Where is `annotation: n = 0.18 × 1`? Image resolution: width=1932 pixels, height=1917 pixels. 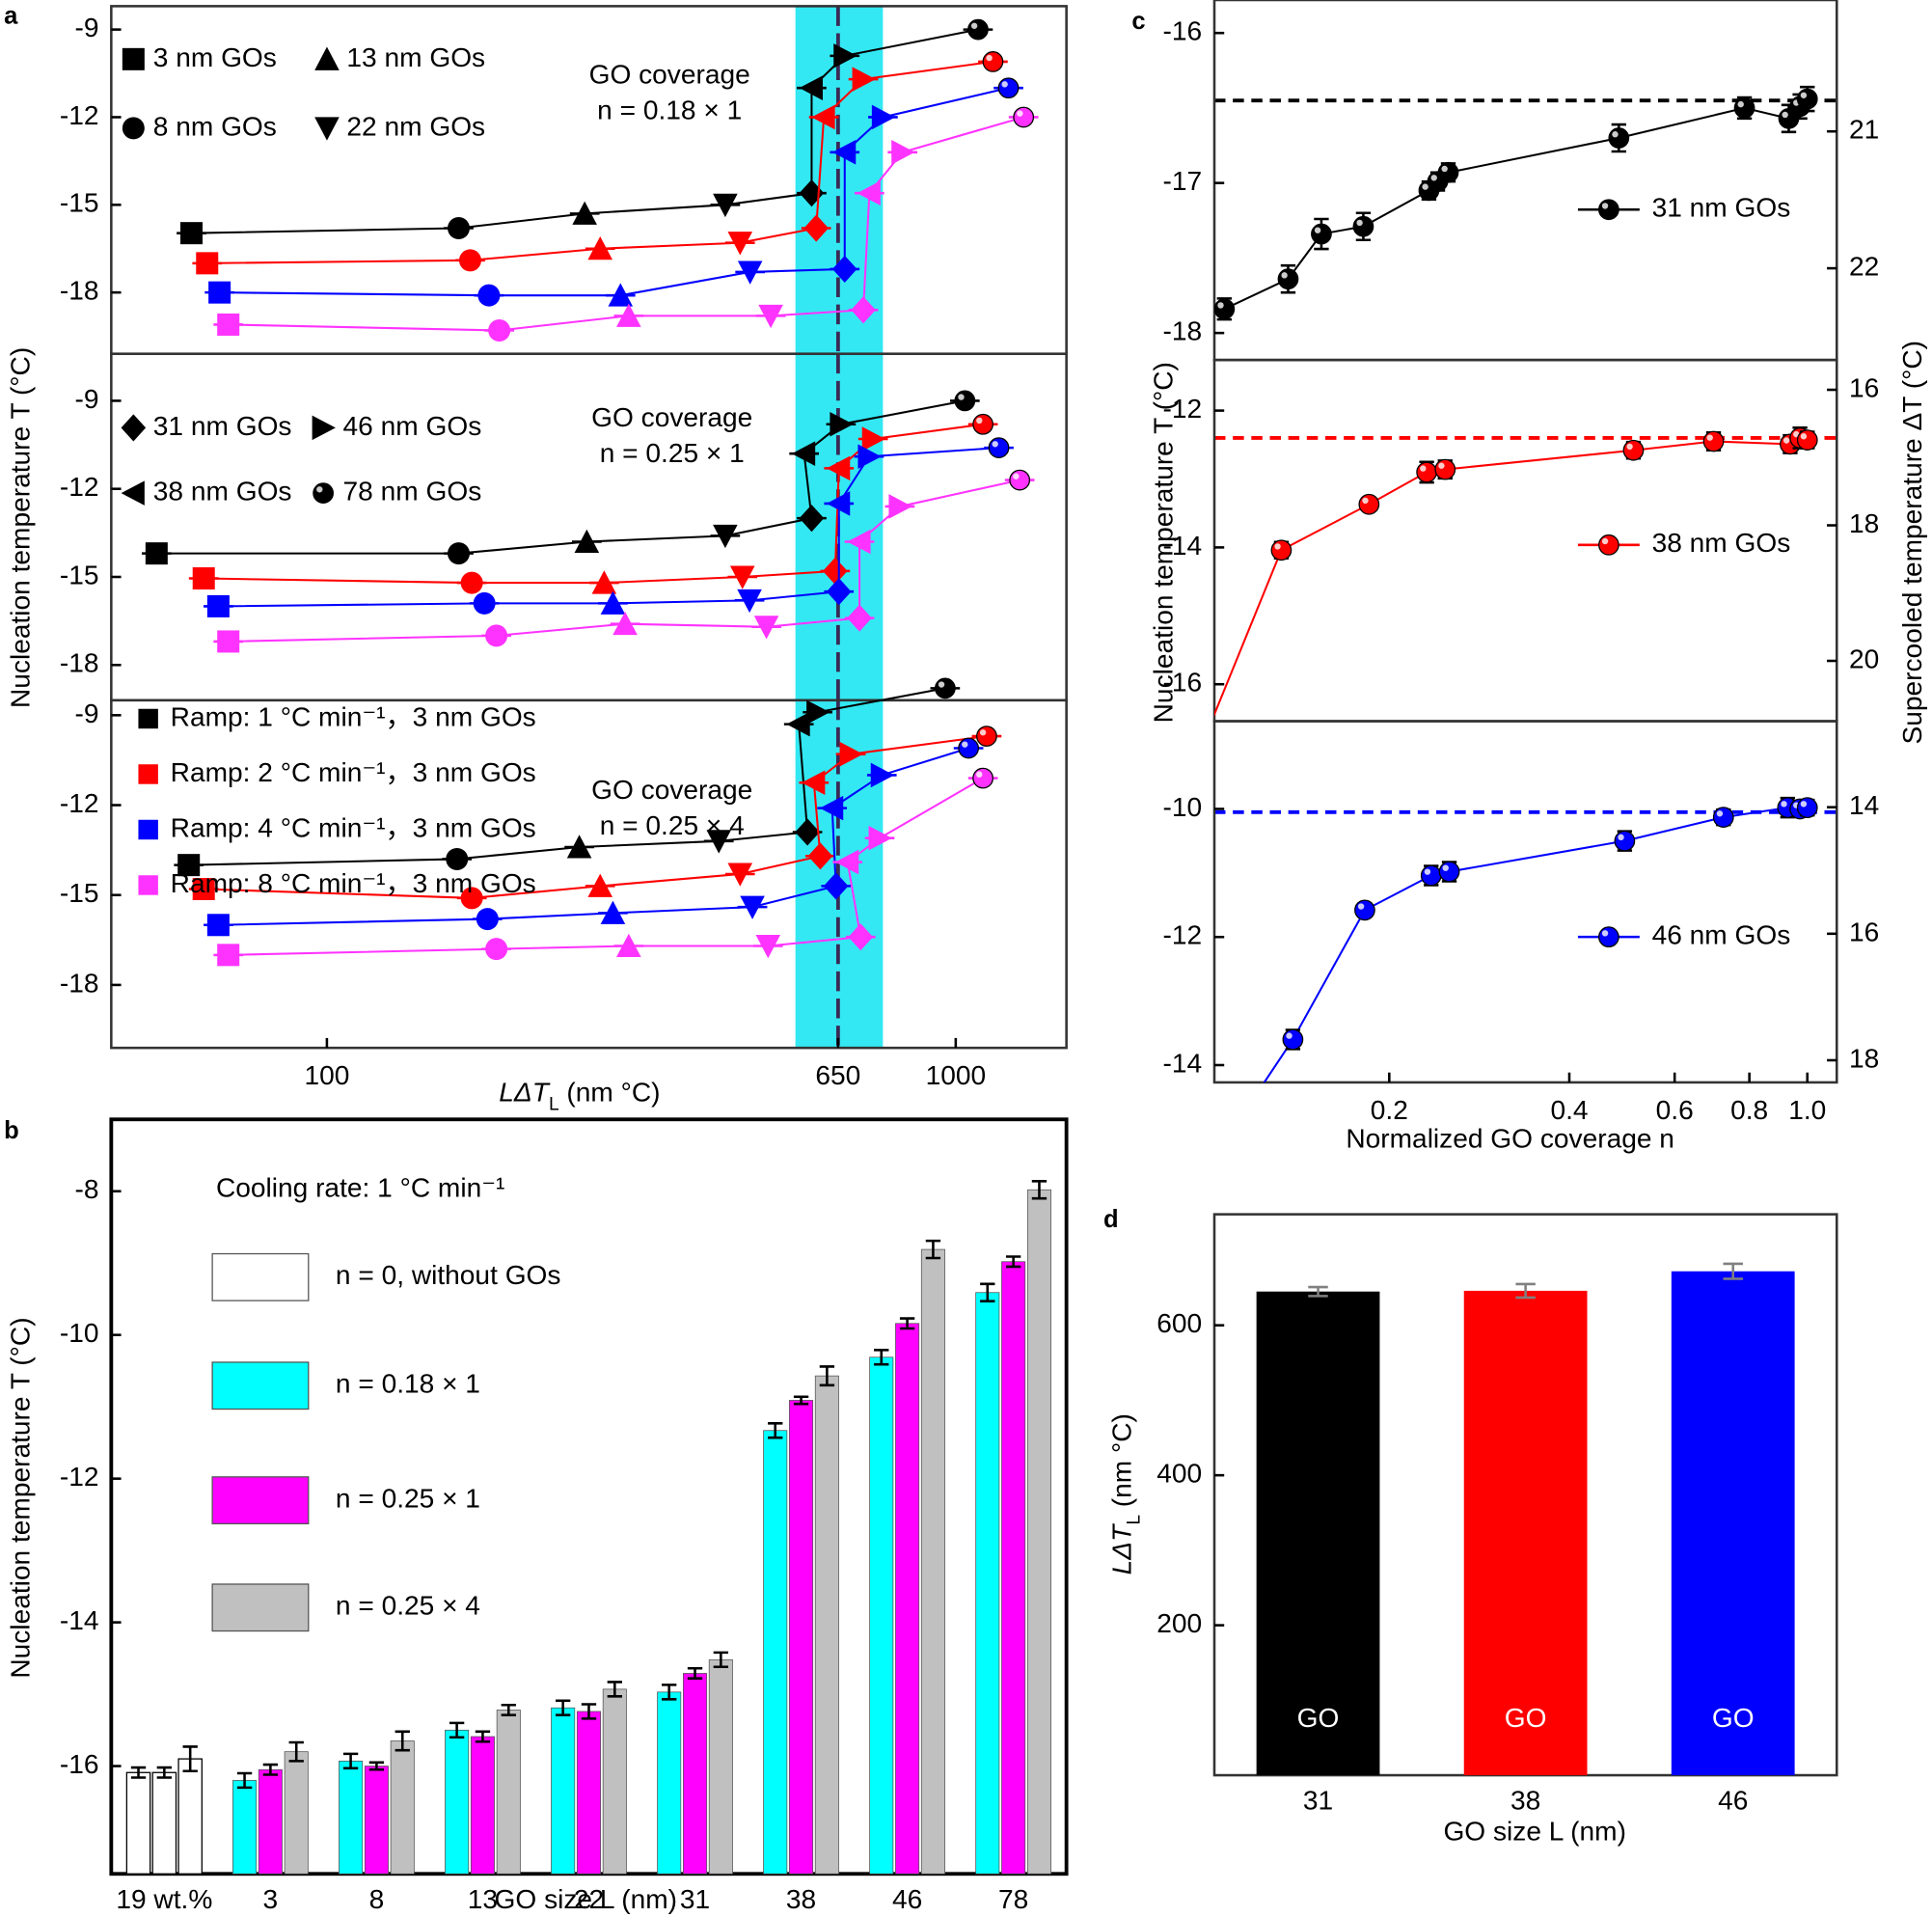 annotation: n = 0.18 × 1 is located at coordinates (669, 110).